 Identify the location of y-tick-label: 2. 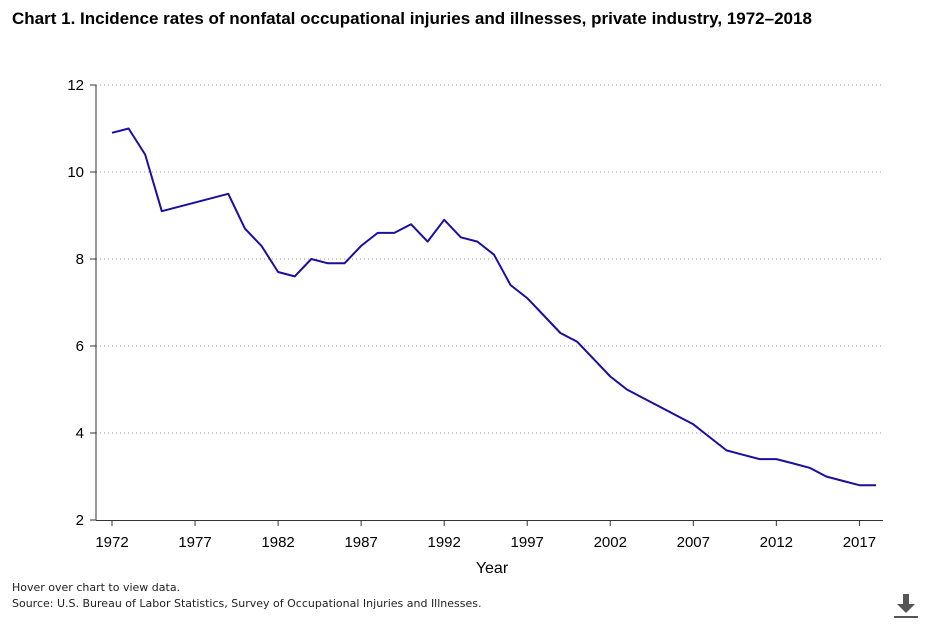
(80, 520).